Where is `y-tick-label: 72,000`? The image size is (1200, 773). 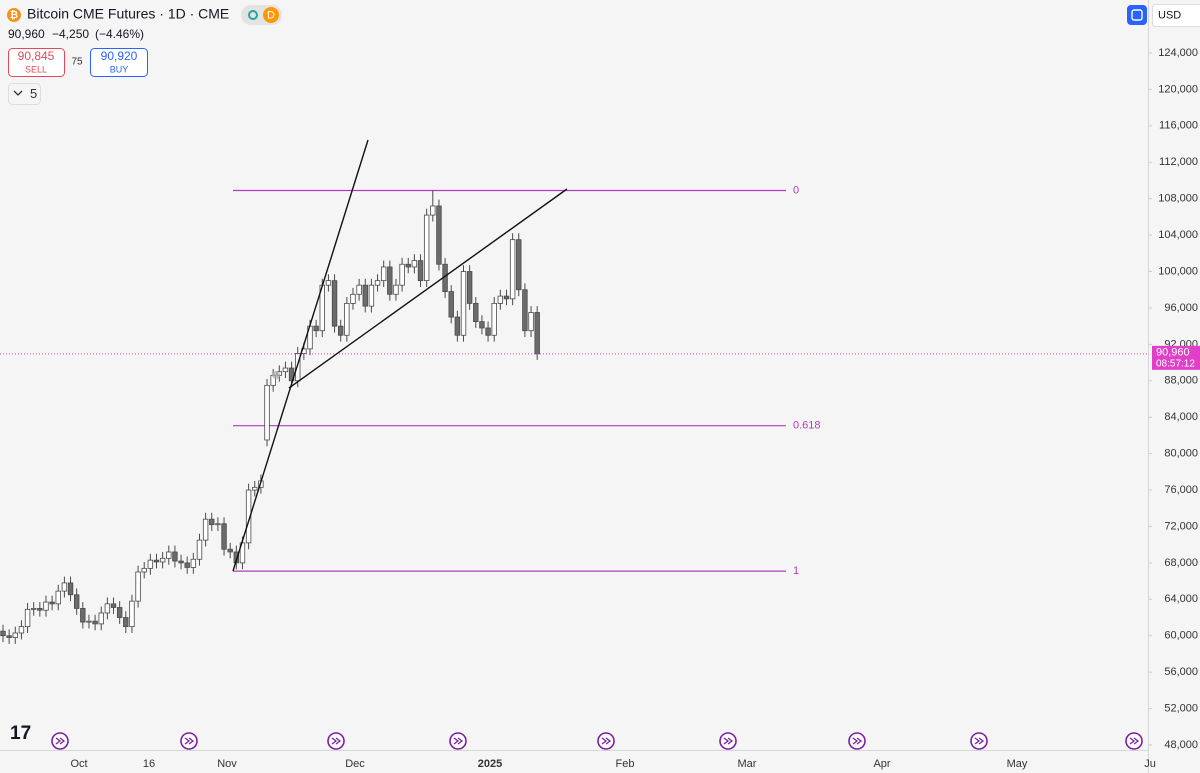
y-tick-label: 72,000 is located at coordinates (1181, 526).